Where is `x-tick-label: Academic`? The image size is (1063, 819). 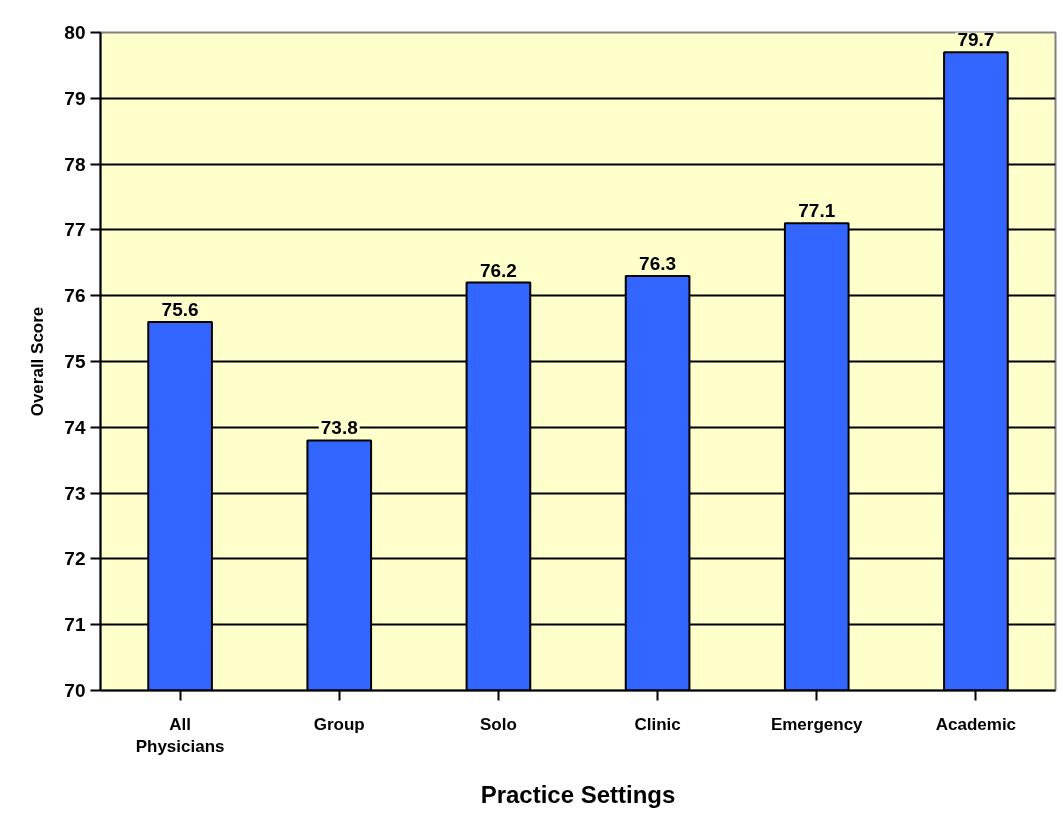
x-tick-label: Academic is located at coordinates (976, 724).